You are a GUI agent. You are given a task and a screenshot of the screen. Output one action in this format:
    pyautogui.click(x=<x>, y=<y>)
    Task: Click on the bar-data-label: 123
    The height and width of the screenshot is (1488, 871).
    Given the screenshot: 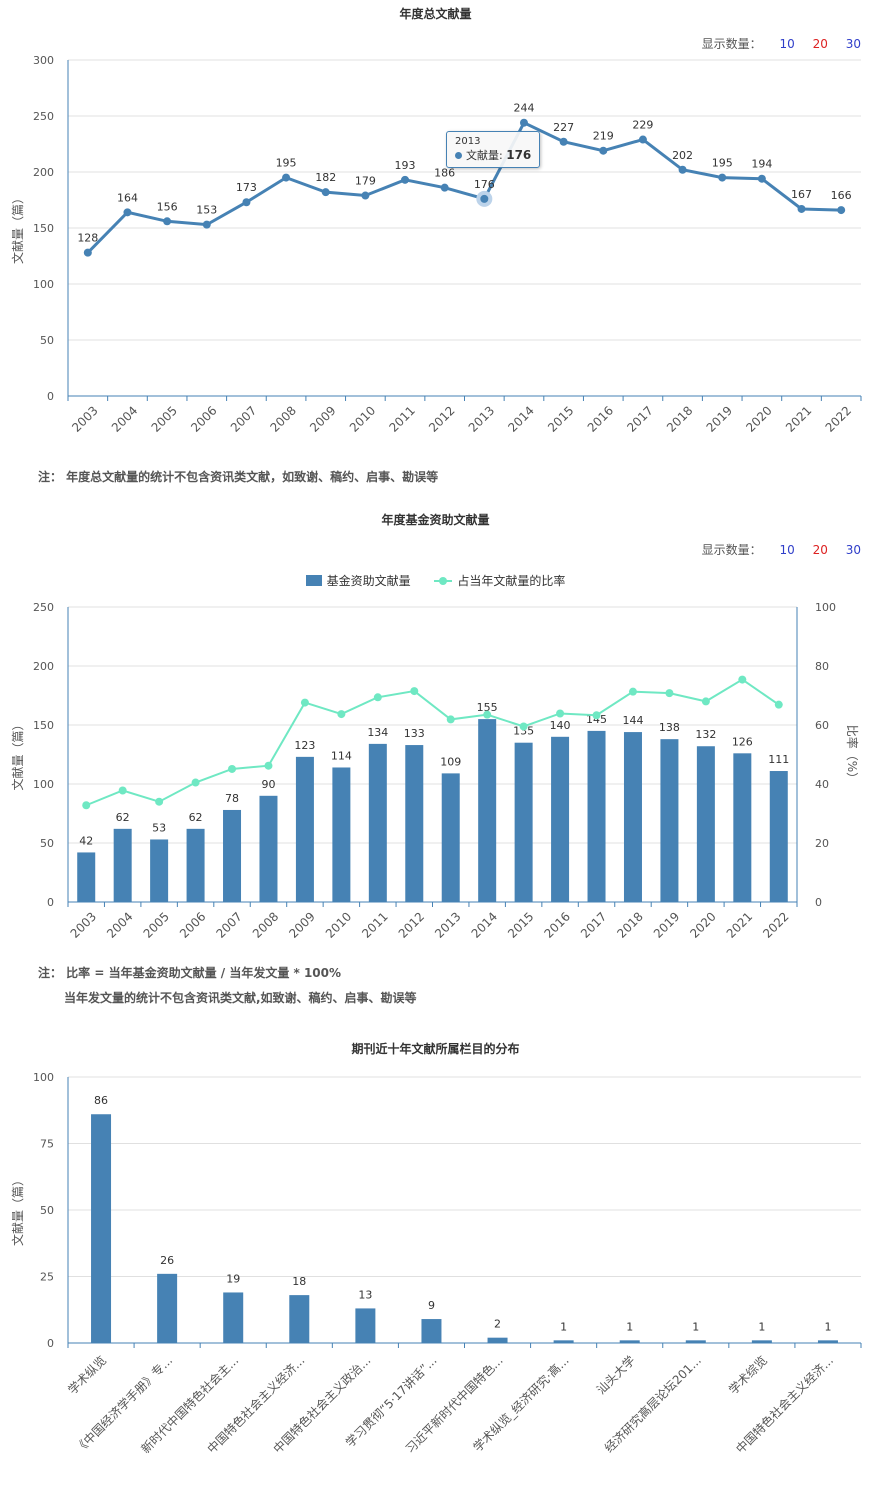 What is the action you would take?
    pyautogui.click(x=304, y=745)
    